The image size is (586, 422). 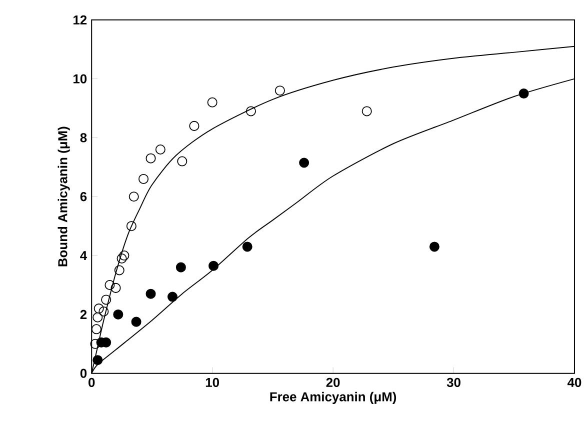 What do you see at coordinates (80, 79) in the screenshot?
I see `y-tick-label: 10` at bounding box center [80, 79].